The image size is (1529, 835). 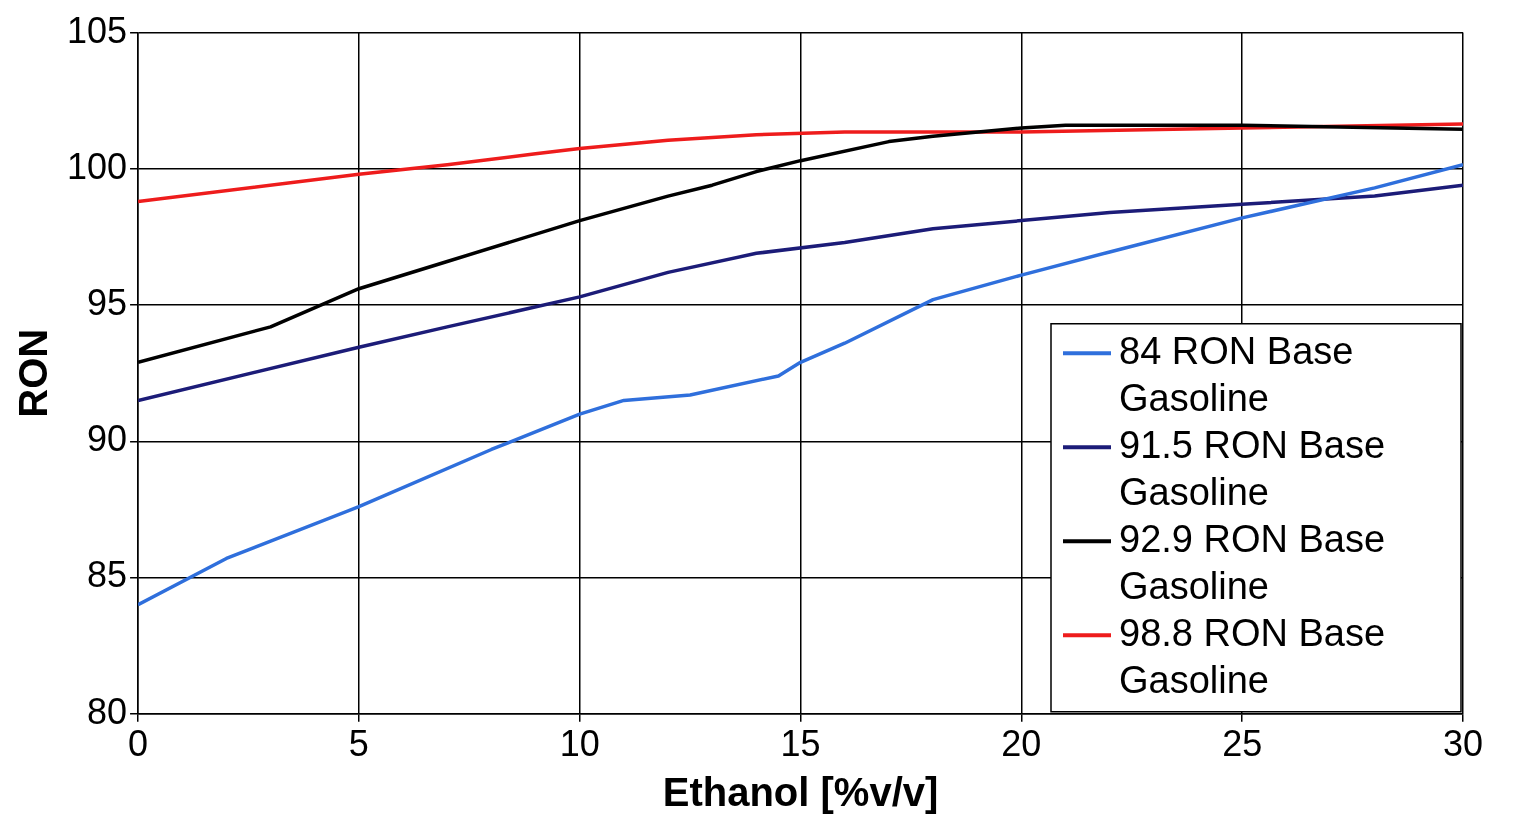 What do you see at coordinates (1242, 744) in the screenshot?
I see `x-tick-label: 25` at bounding box center [1242, 744].